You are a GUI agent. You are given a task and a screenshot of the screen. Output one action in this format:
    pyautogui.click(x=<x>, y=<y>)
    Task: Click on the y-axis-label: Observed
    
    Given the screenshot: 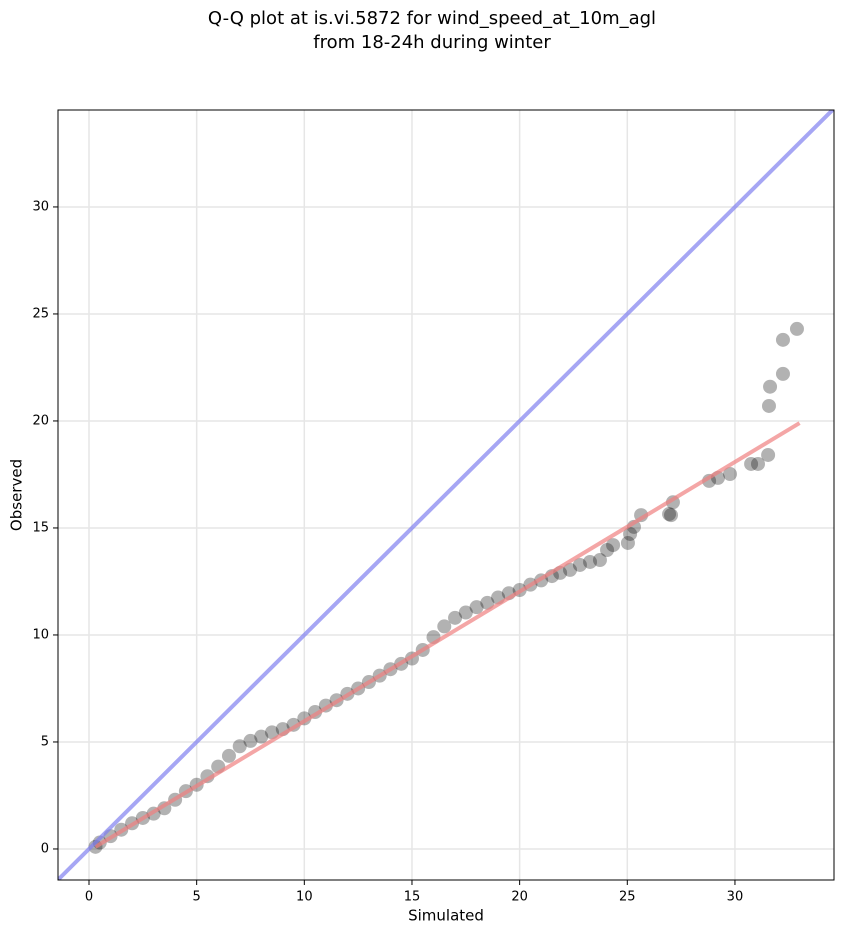 What is the action you would take?
    pyautogui.click(x=17, y=495)
    